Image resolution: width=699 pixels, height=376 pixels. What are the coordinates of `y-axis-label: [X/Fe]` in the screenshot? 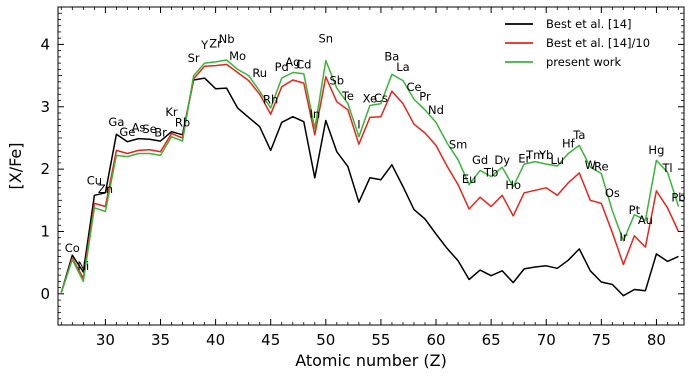 It's located at (15, 165).